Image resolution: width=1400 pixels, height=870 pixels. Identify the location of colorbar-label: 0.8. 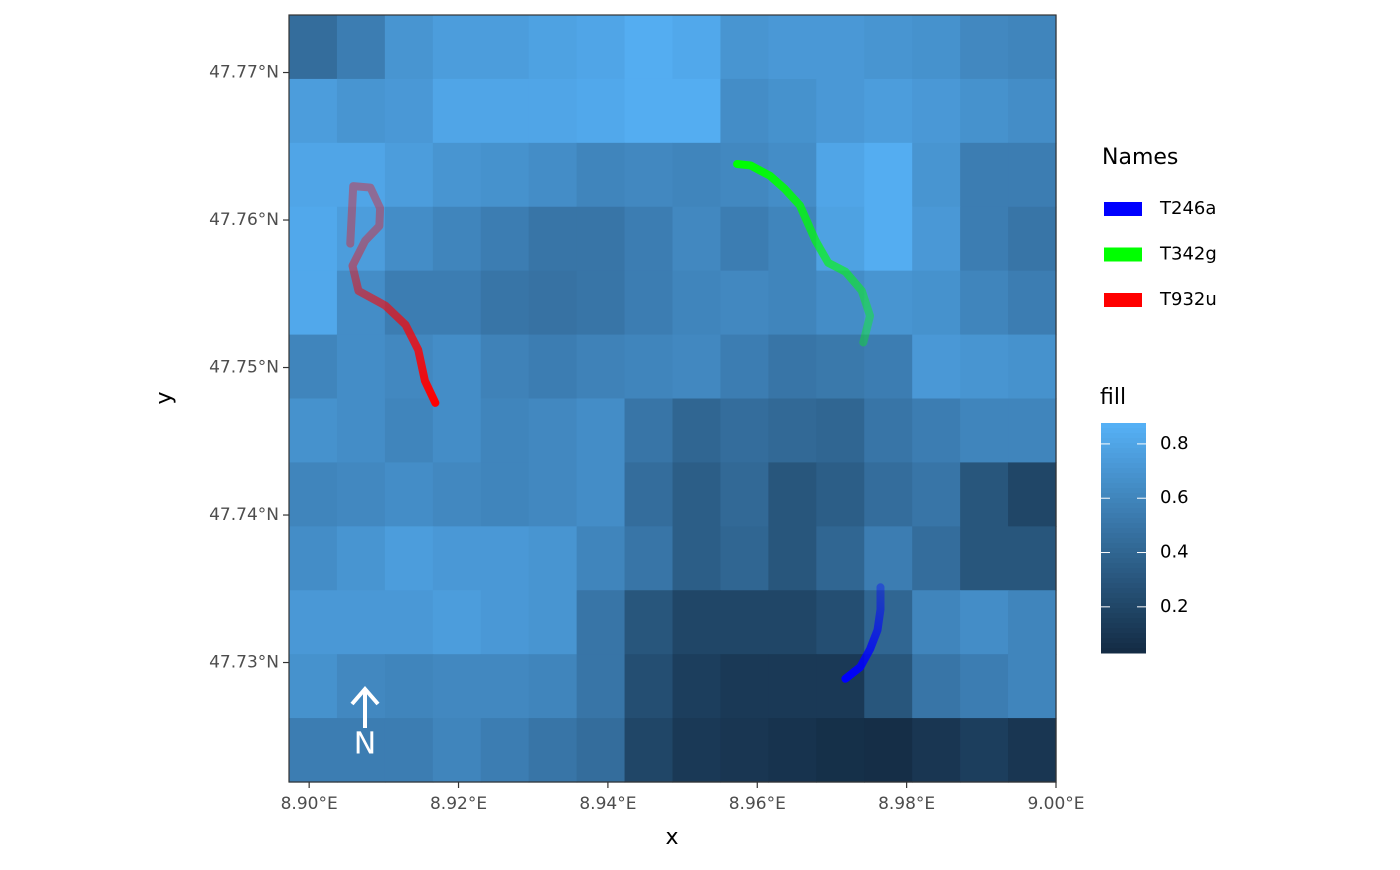
(1174, 443).